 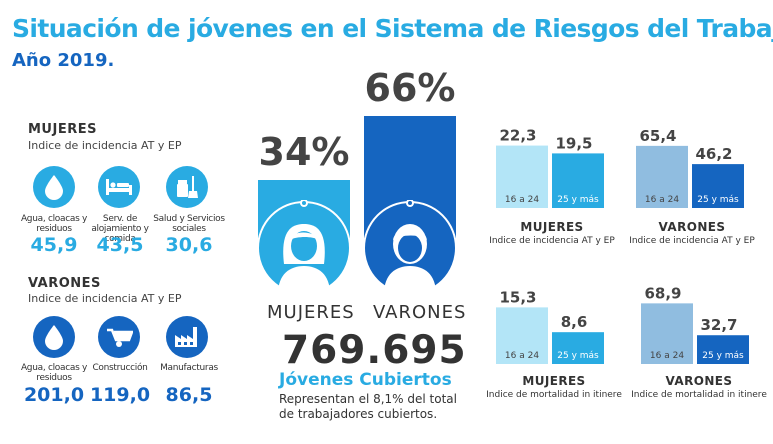 I want to click on varones-section-title: VARONES, so click(x=64, y=283).